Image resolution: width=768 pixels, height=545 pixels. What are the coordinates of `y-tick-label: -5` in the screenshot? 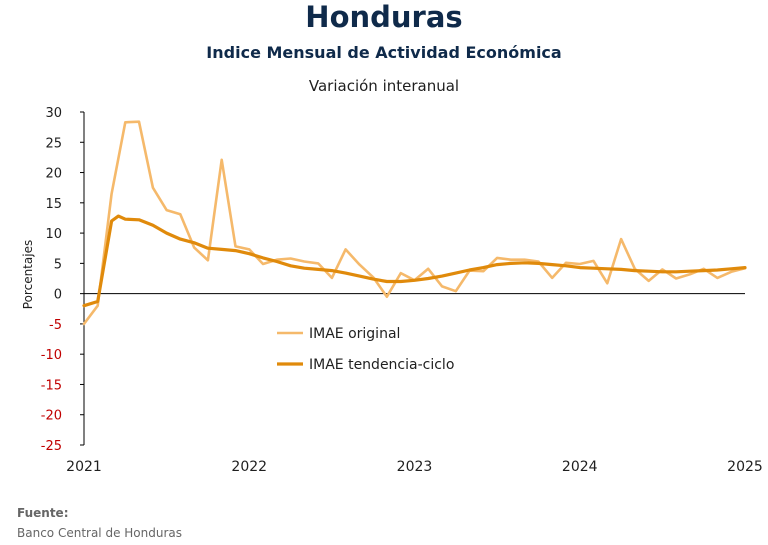 It's located at (55, 325).